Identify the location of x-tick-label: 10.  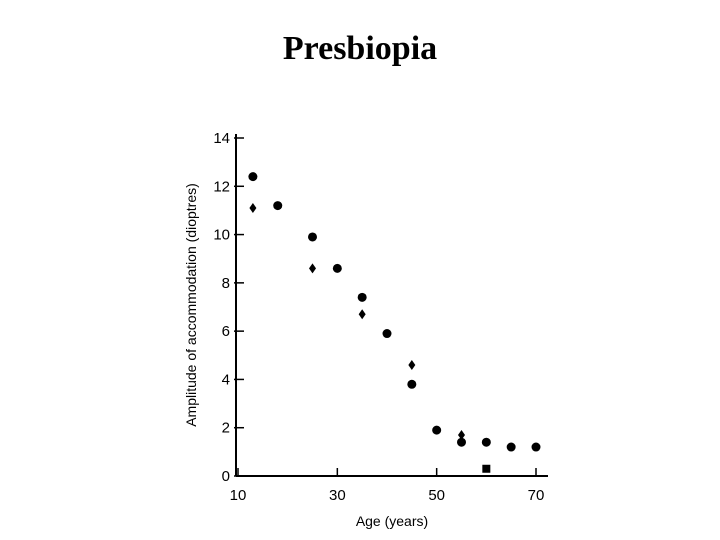
(238, 495).